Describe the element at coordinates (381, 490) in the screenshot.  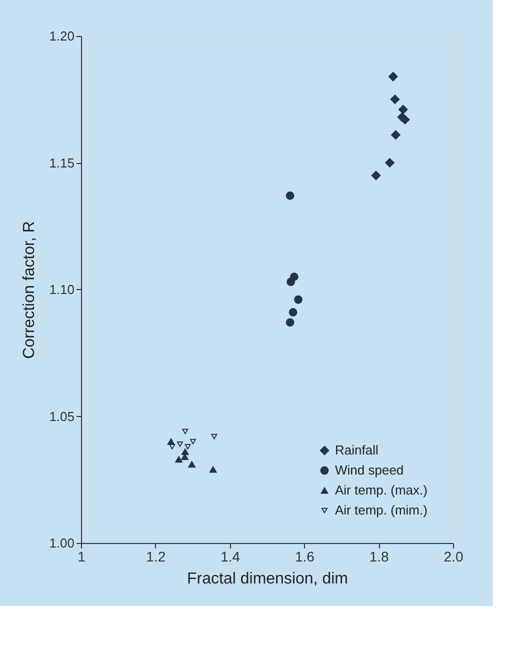
I see `legend-label: Air temp. (max.)` at that location.